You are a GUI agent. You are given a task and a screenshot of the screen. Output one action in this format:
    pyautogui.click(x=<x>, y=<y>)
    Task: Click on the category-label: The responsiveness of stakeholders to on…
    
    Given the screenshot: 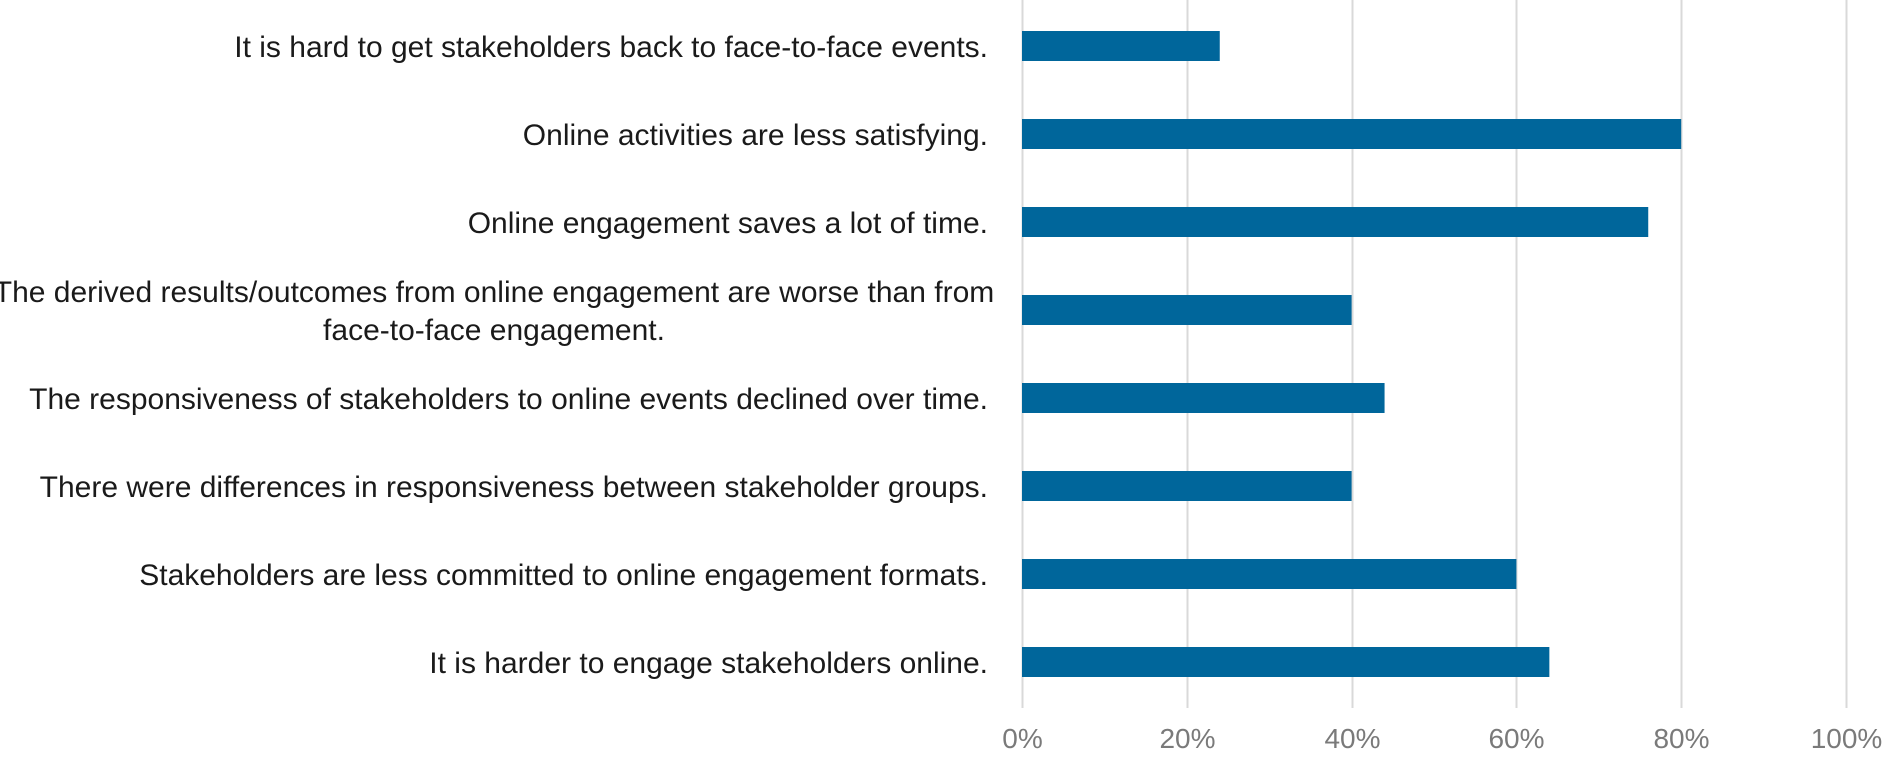 What is the action you would take?
    pyautogui.click(x=508, y=399)
    